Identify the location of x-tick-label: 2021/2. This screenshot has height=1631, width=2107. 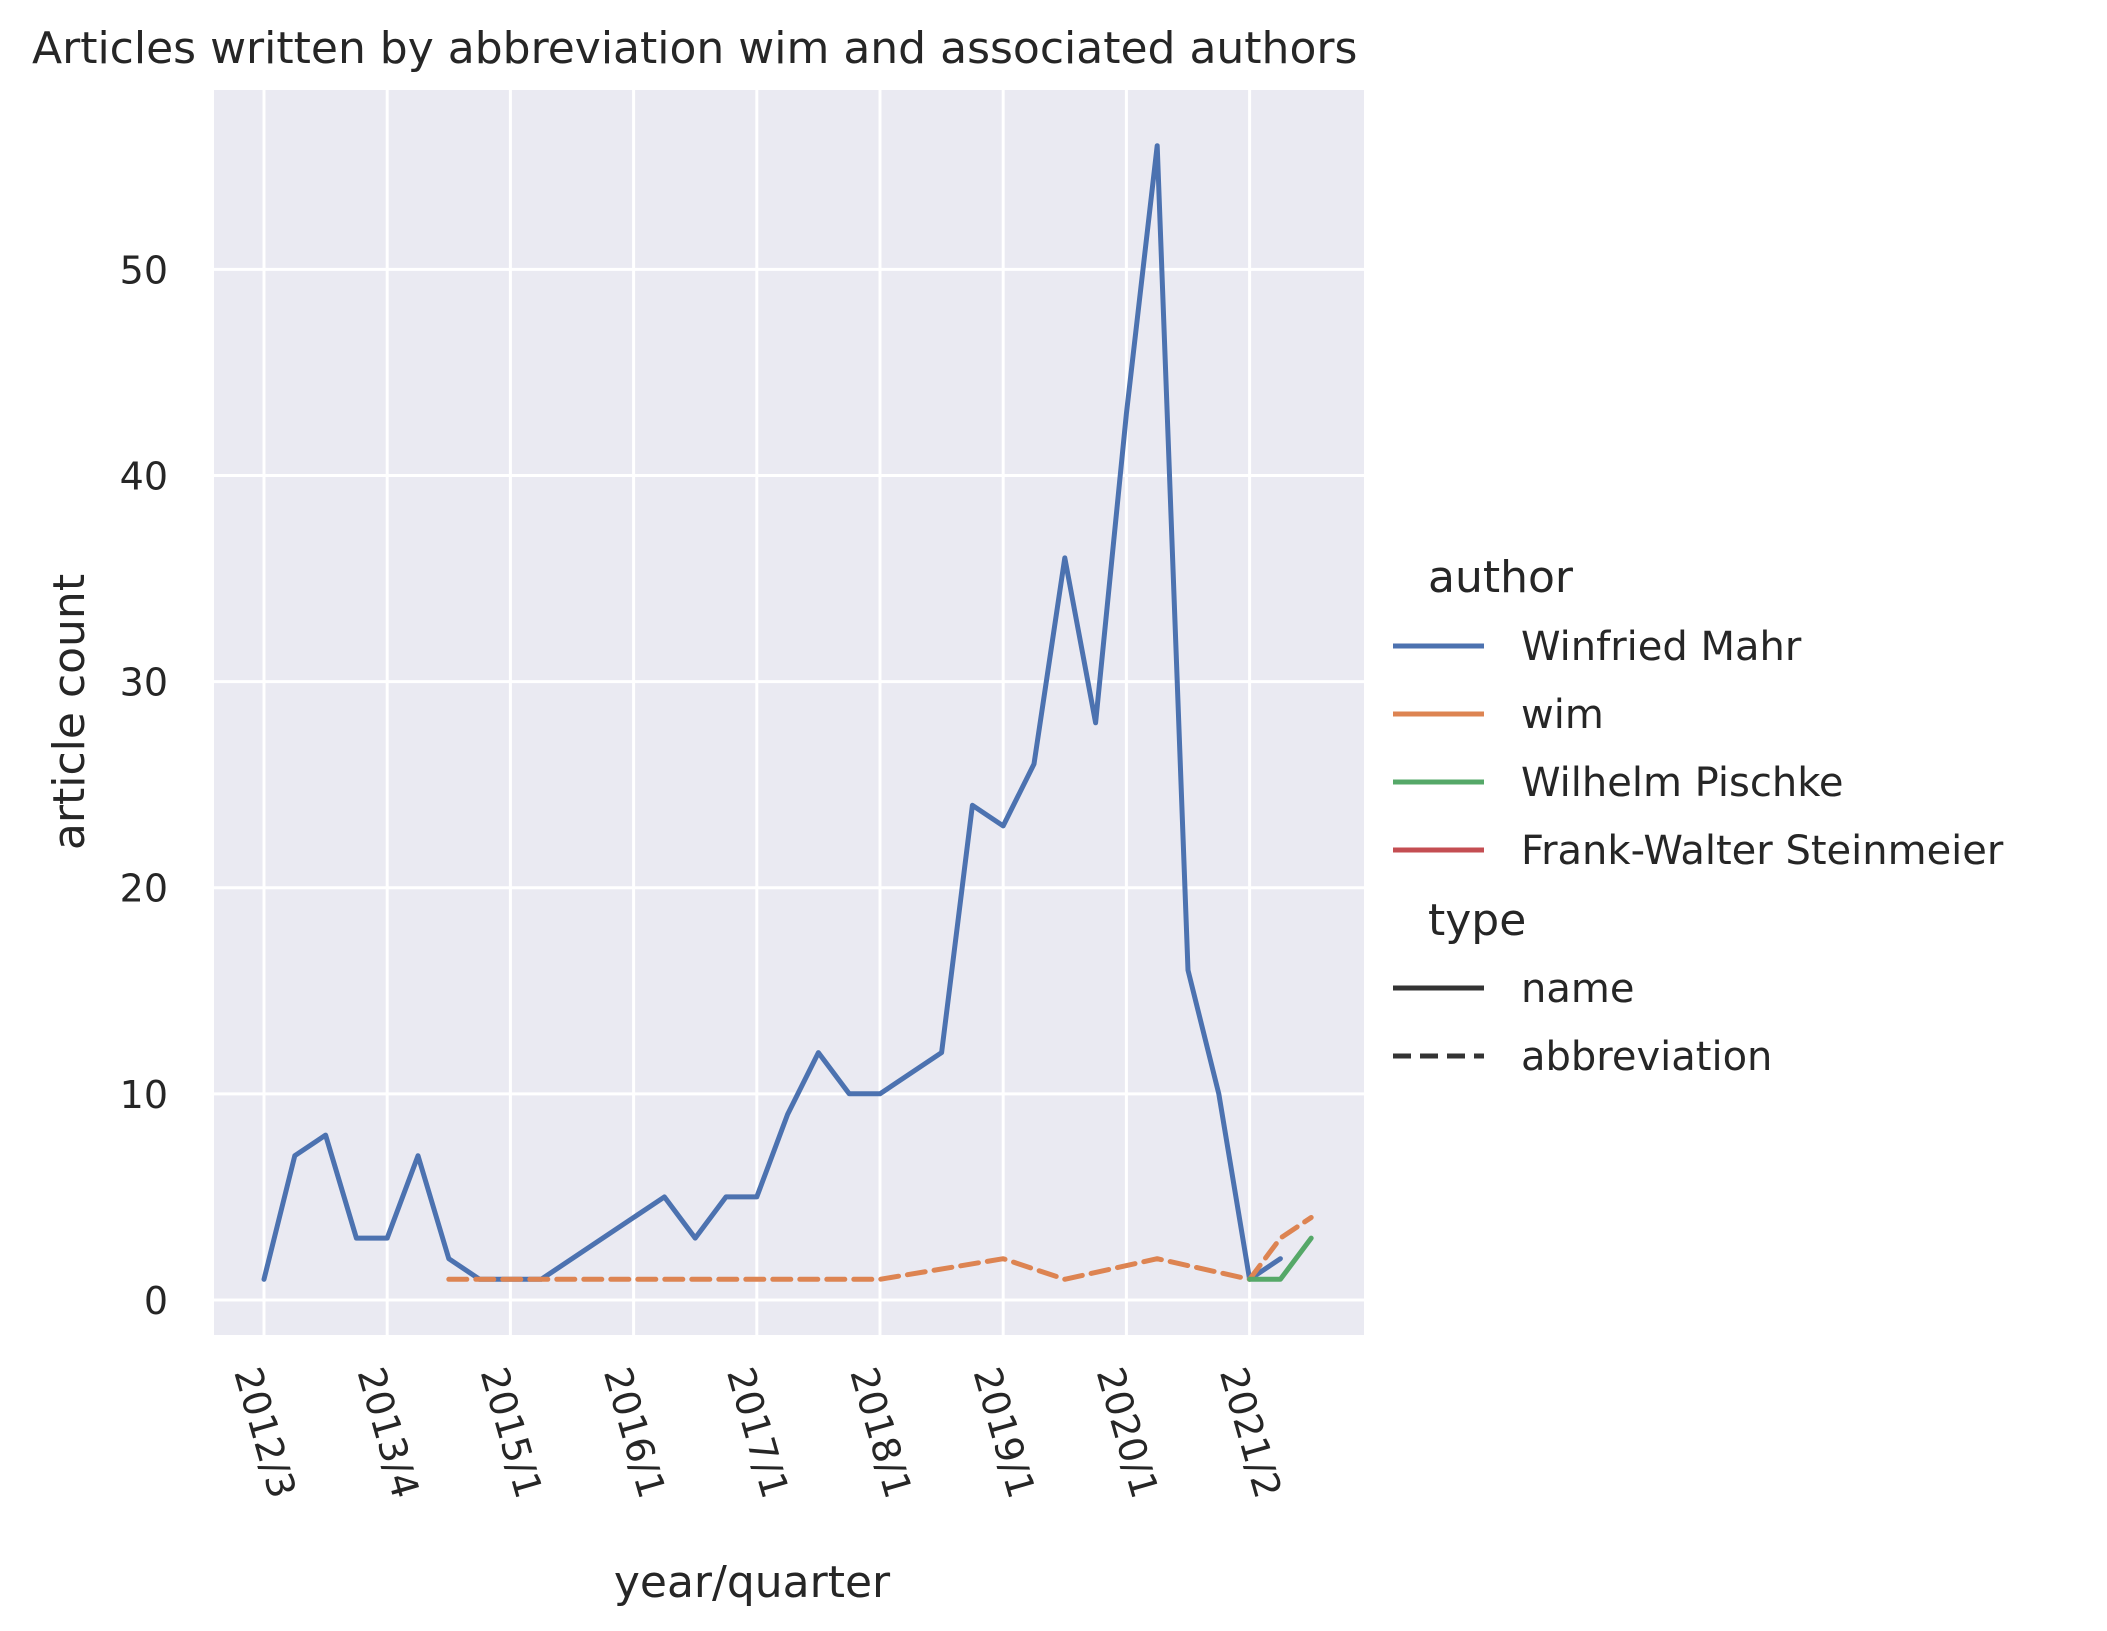
(1250, 1432).